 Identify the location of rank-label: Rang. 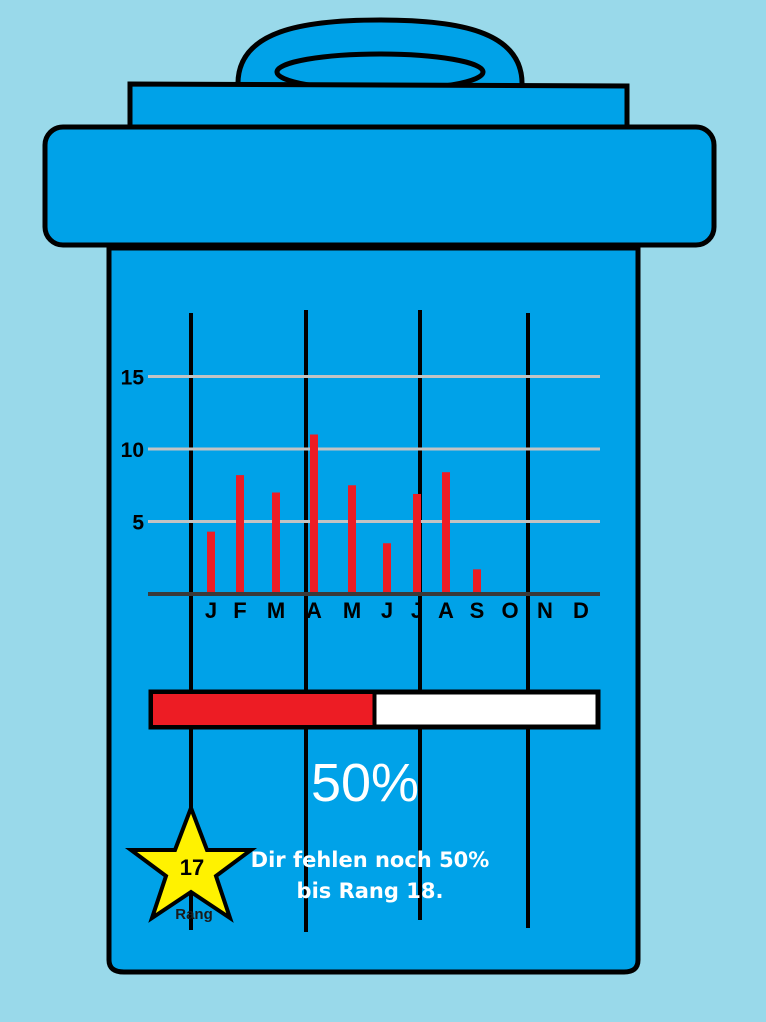
(194, 914).